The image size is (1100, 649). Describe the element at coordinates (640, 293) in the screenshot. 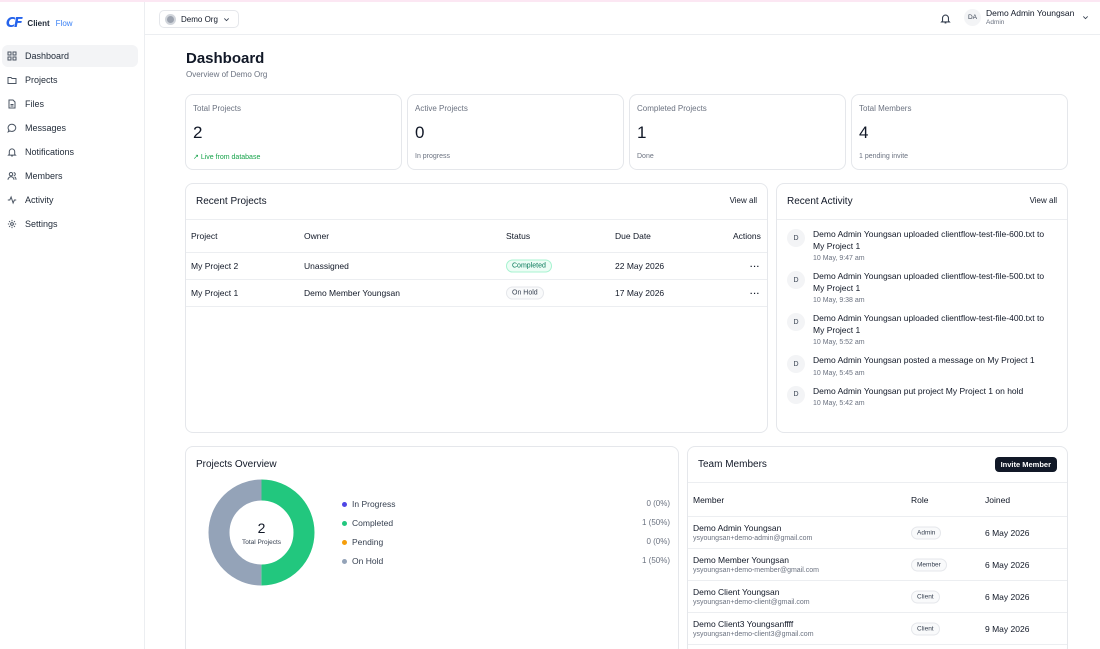

I see `project-due-date: 17 May 2026` at that location.